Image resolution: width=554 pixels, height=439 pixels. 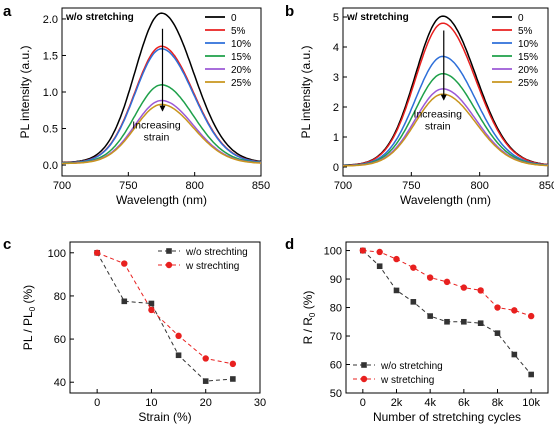 What do you see at coordinates (336, 394) in the screenshot?
I see `y-tick-label: 50` at bounding box center [336, 394].